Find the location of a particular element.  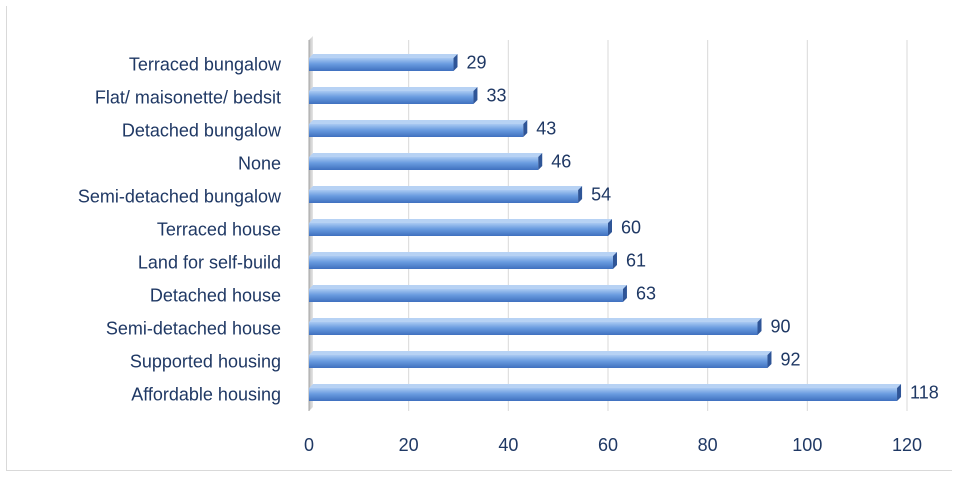

category-label: Terraced bungalow is located at coordinates (205, 65).